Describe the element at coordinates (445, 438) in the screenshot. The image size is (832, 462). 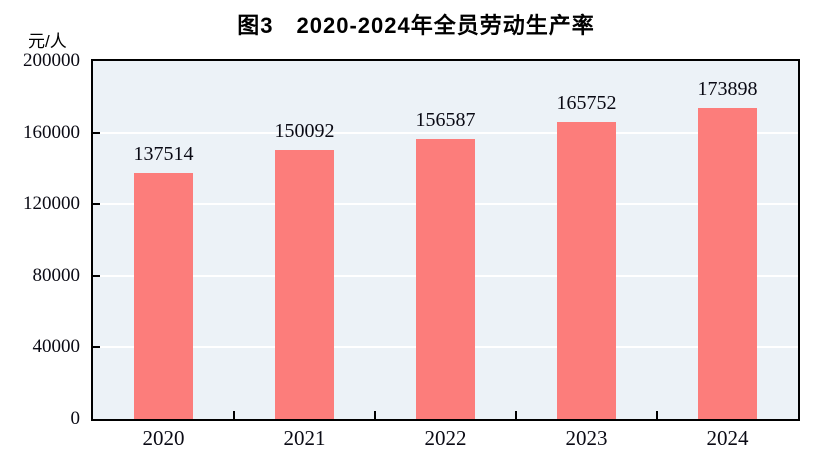
I see `x-axis-category-label: 2022` at that location.